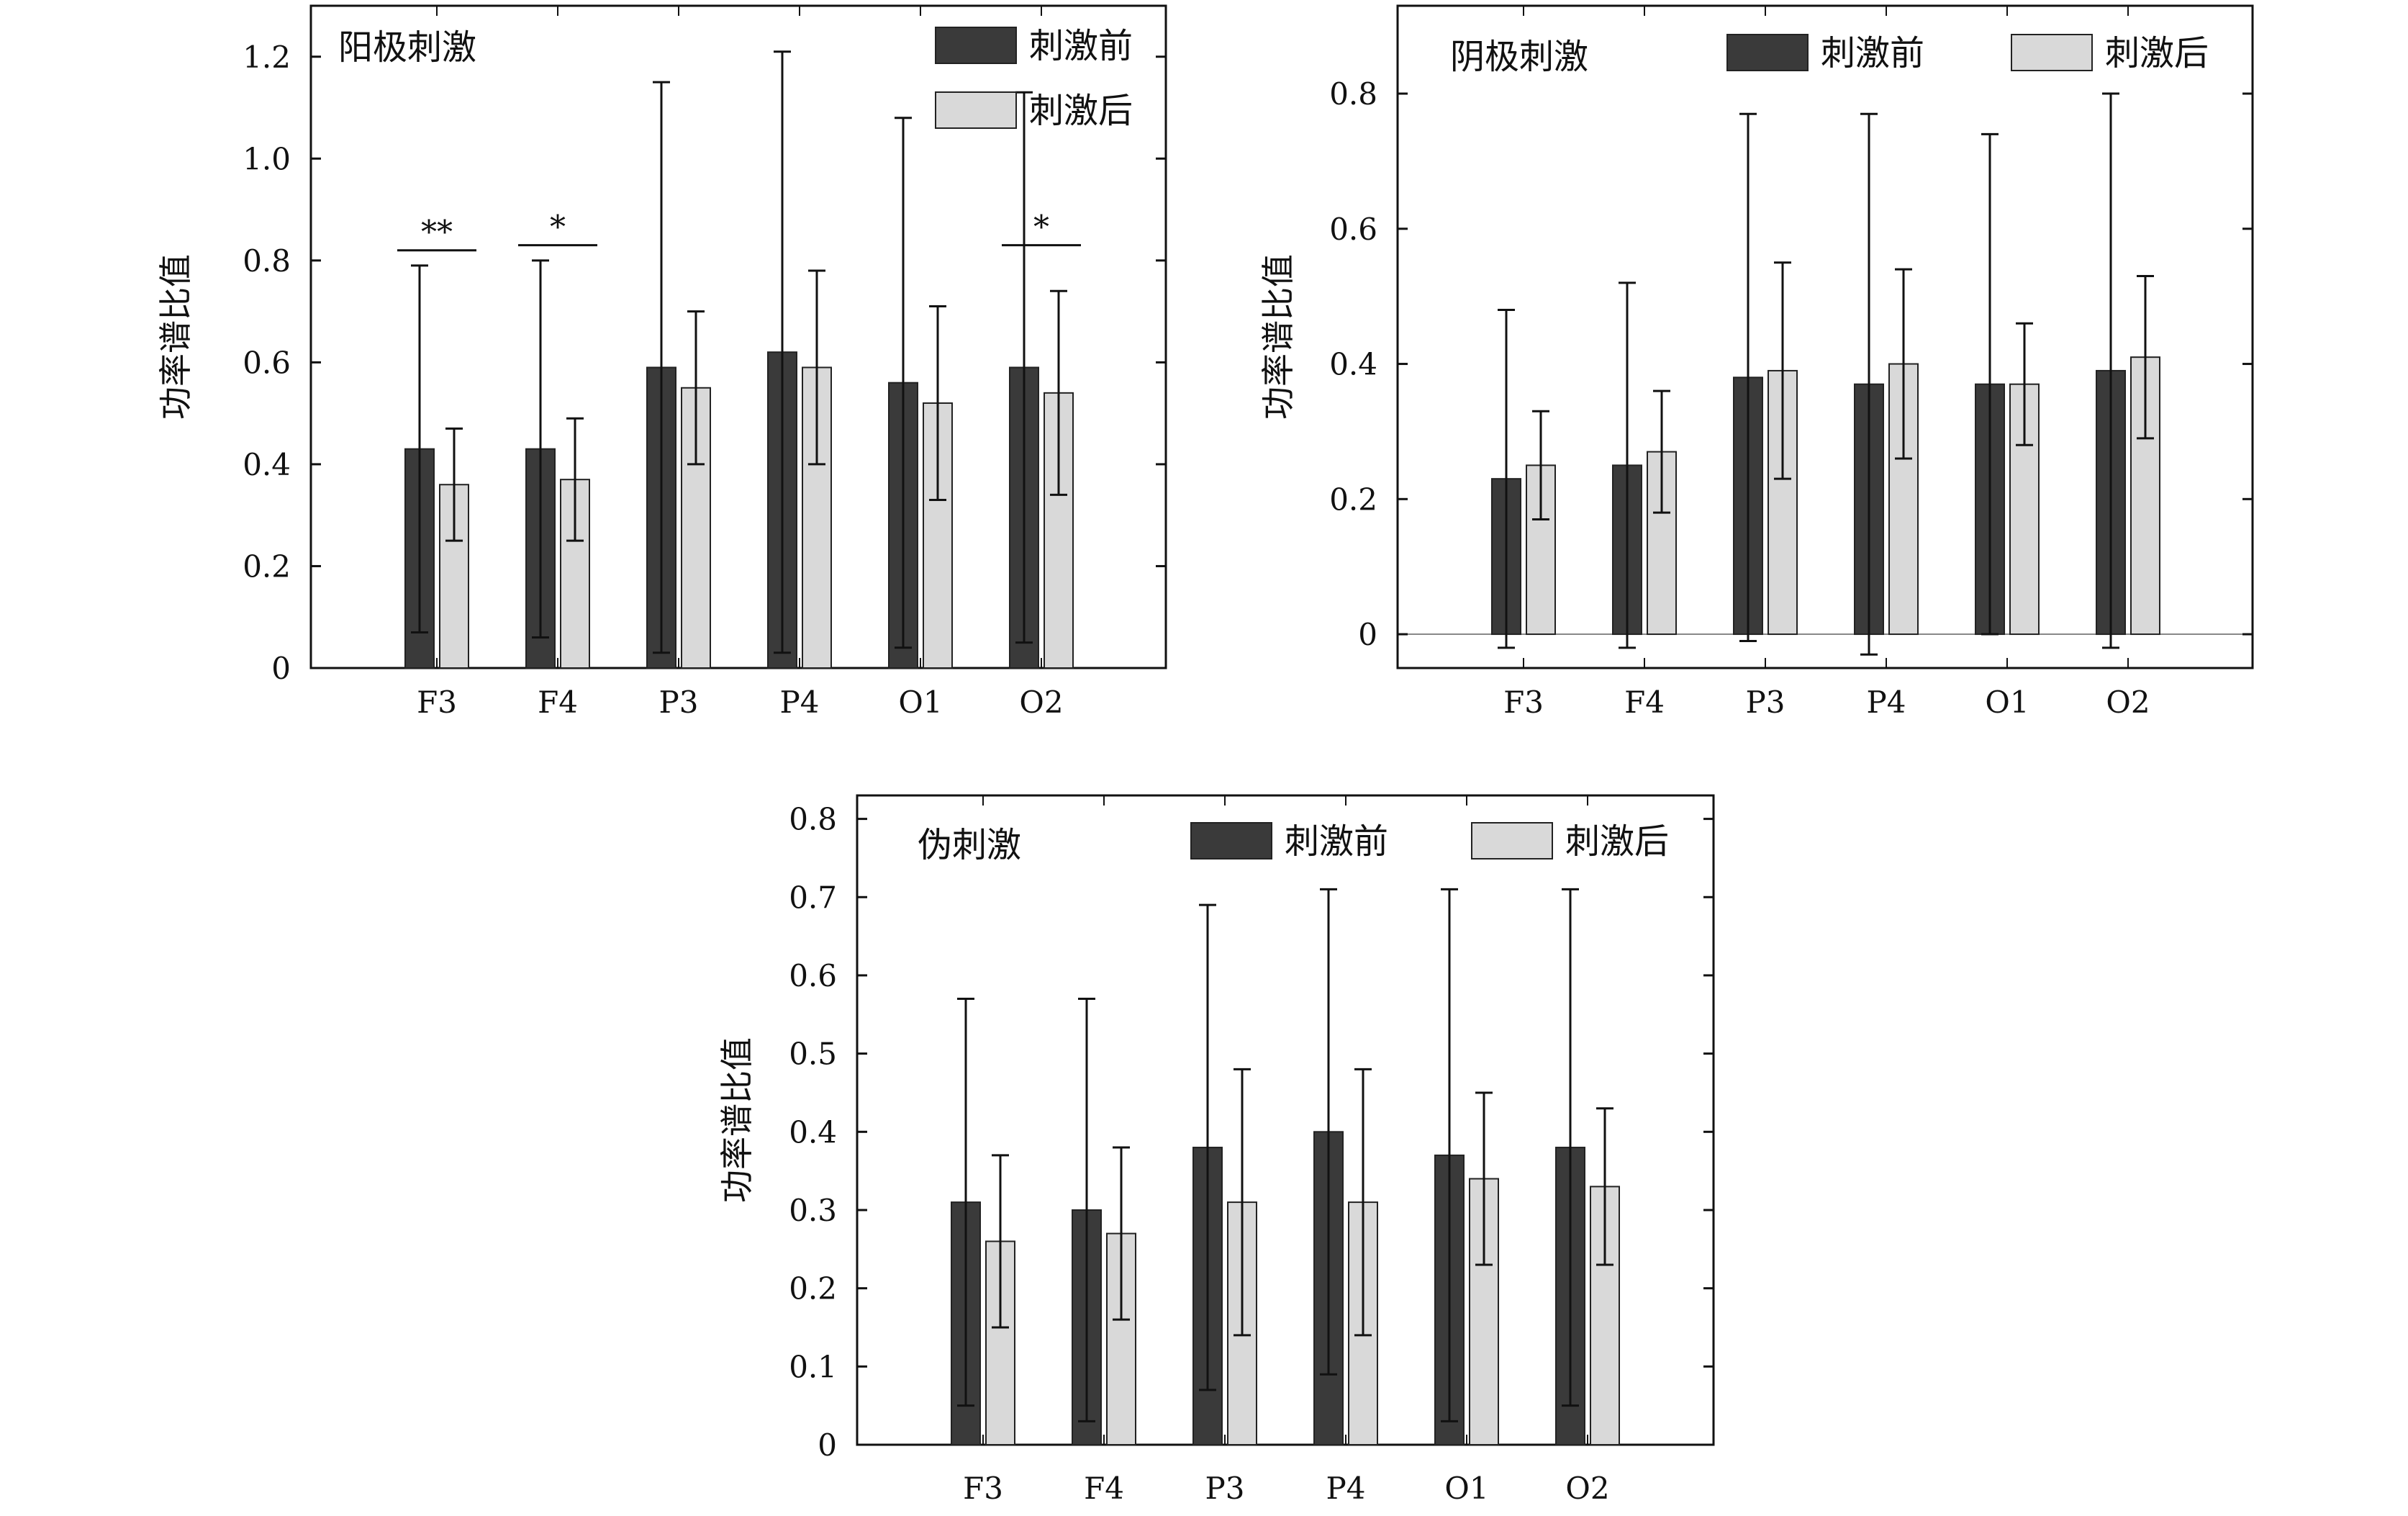 The width and height of the screenshot is (2408, 1516). Describe the element at coordinates (969, 845) in the screenshot. I see `panel-title: 伪刺激` at that location.